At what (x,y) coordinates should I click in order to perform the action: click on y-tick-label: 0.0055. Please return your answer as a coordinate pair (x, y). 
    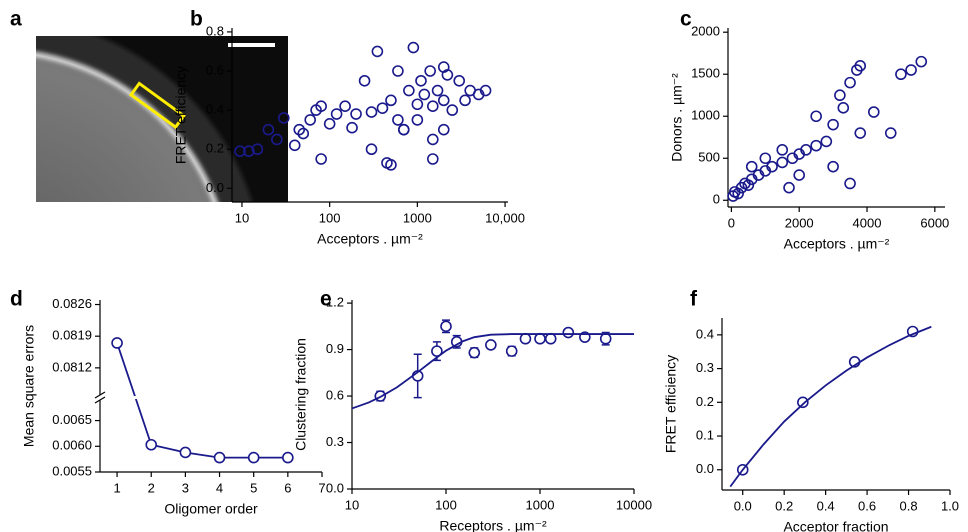
    Looking at the image, I should click on (72, 470).